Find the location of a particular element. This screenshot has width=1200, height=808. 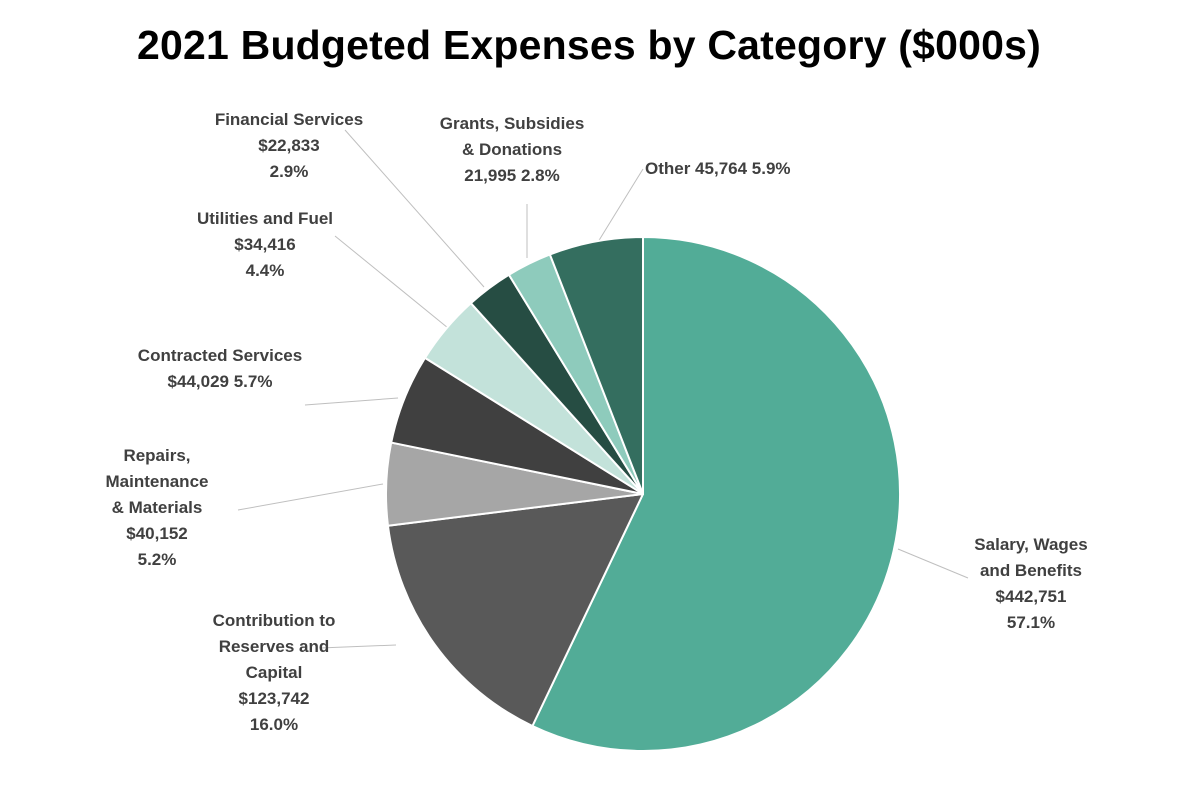

data-label-financial-services: Financial Services $22,833 2.9% is located at coordinates (289, 146).